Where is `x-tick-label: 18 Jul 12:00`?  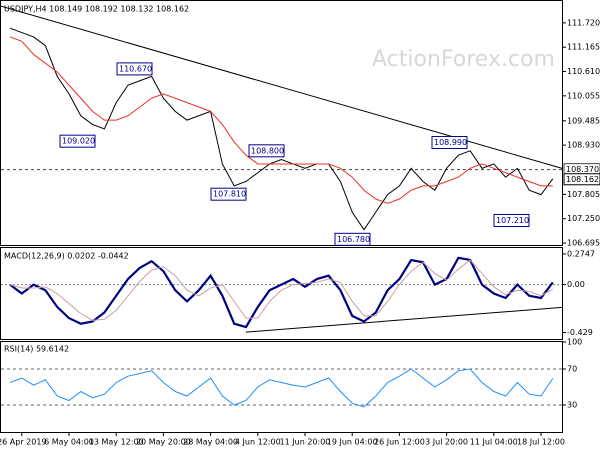 x-tick-label: 18 Jul 12:00 is located at coordinates (541, 442).